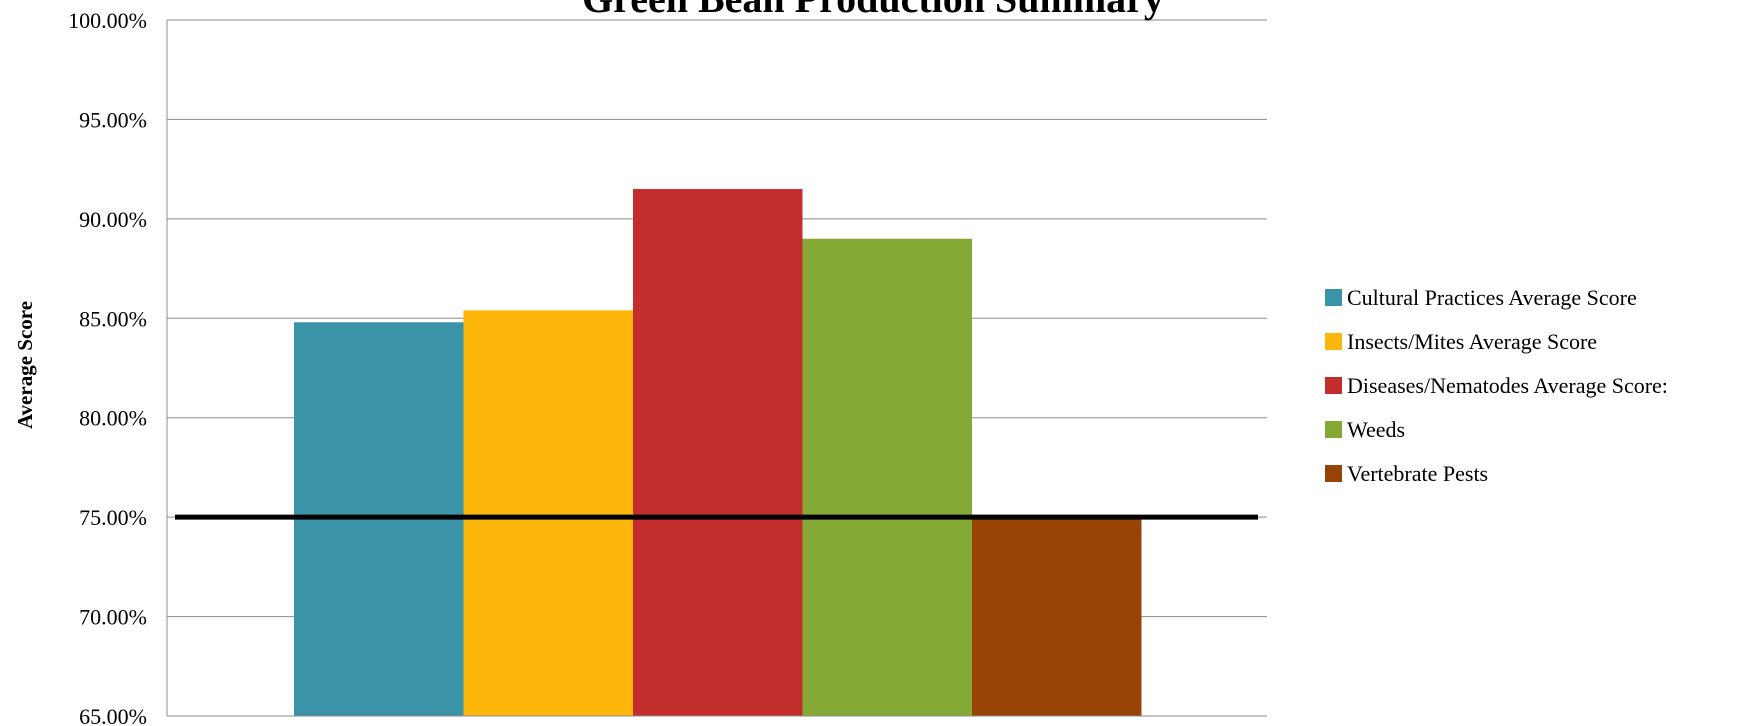 The image size is (1747, 726). Describe the element at coordinates (113, 418) in the screenshot. I see `y-tick-label: 80.00%` at that location.